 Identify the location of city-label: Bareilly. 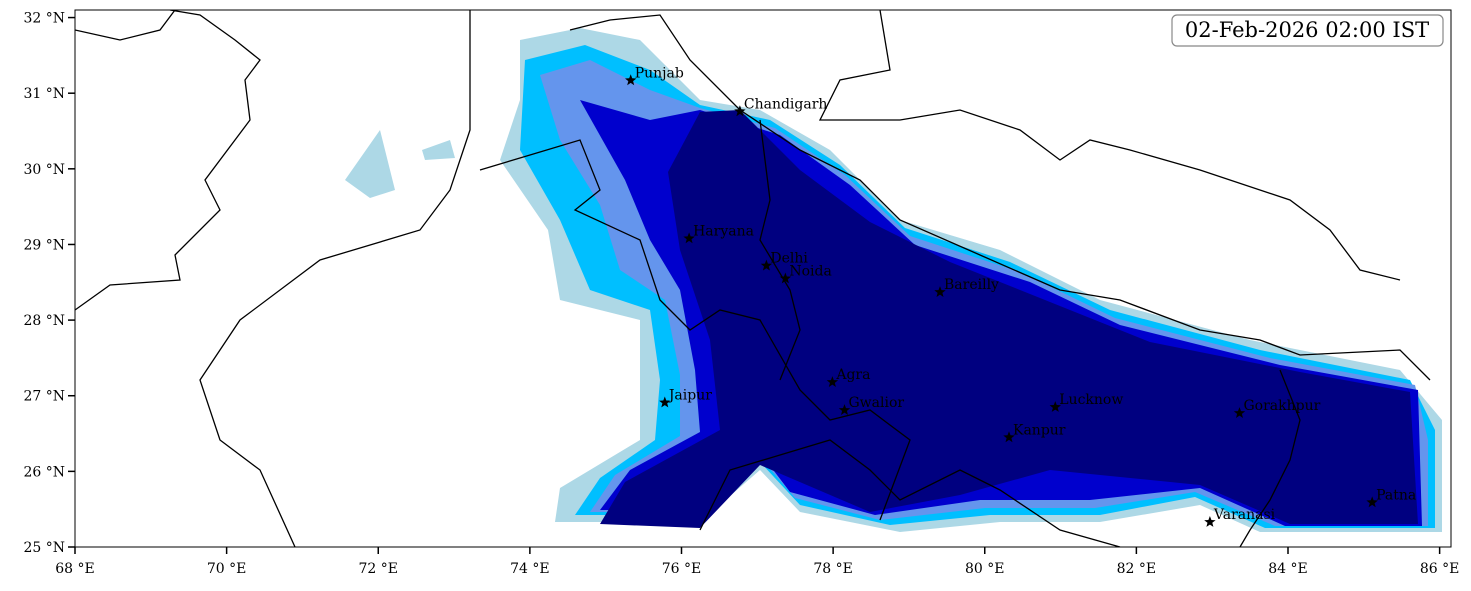
(971, 285).